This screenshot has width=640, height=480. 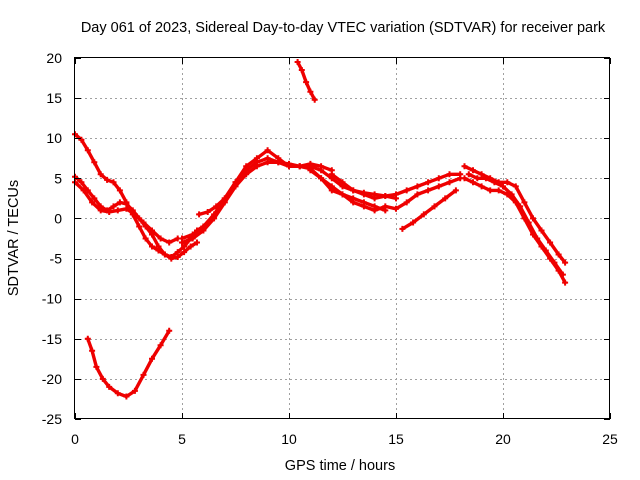 I want to click on x-tick-label: 5, so click(x=182, y=439).